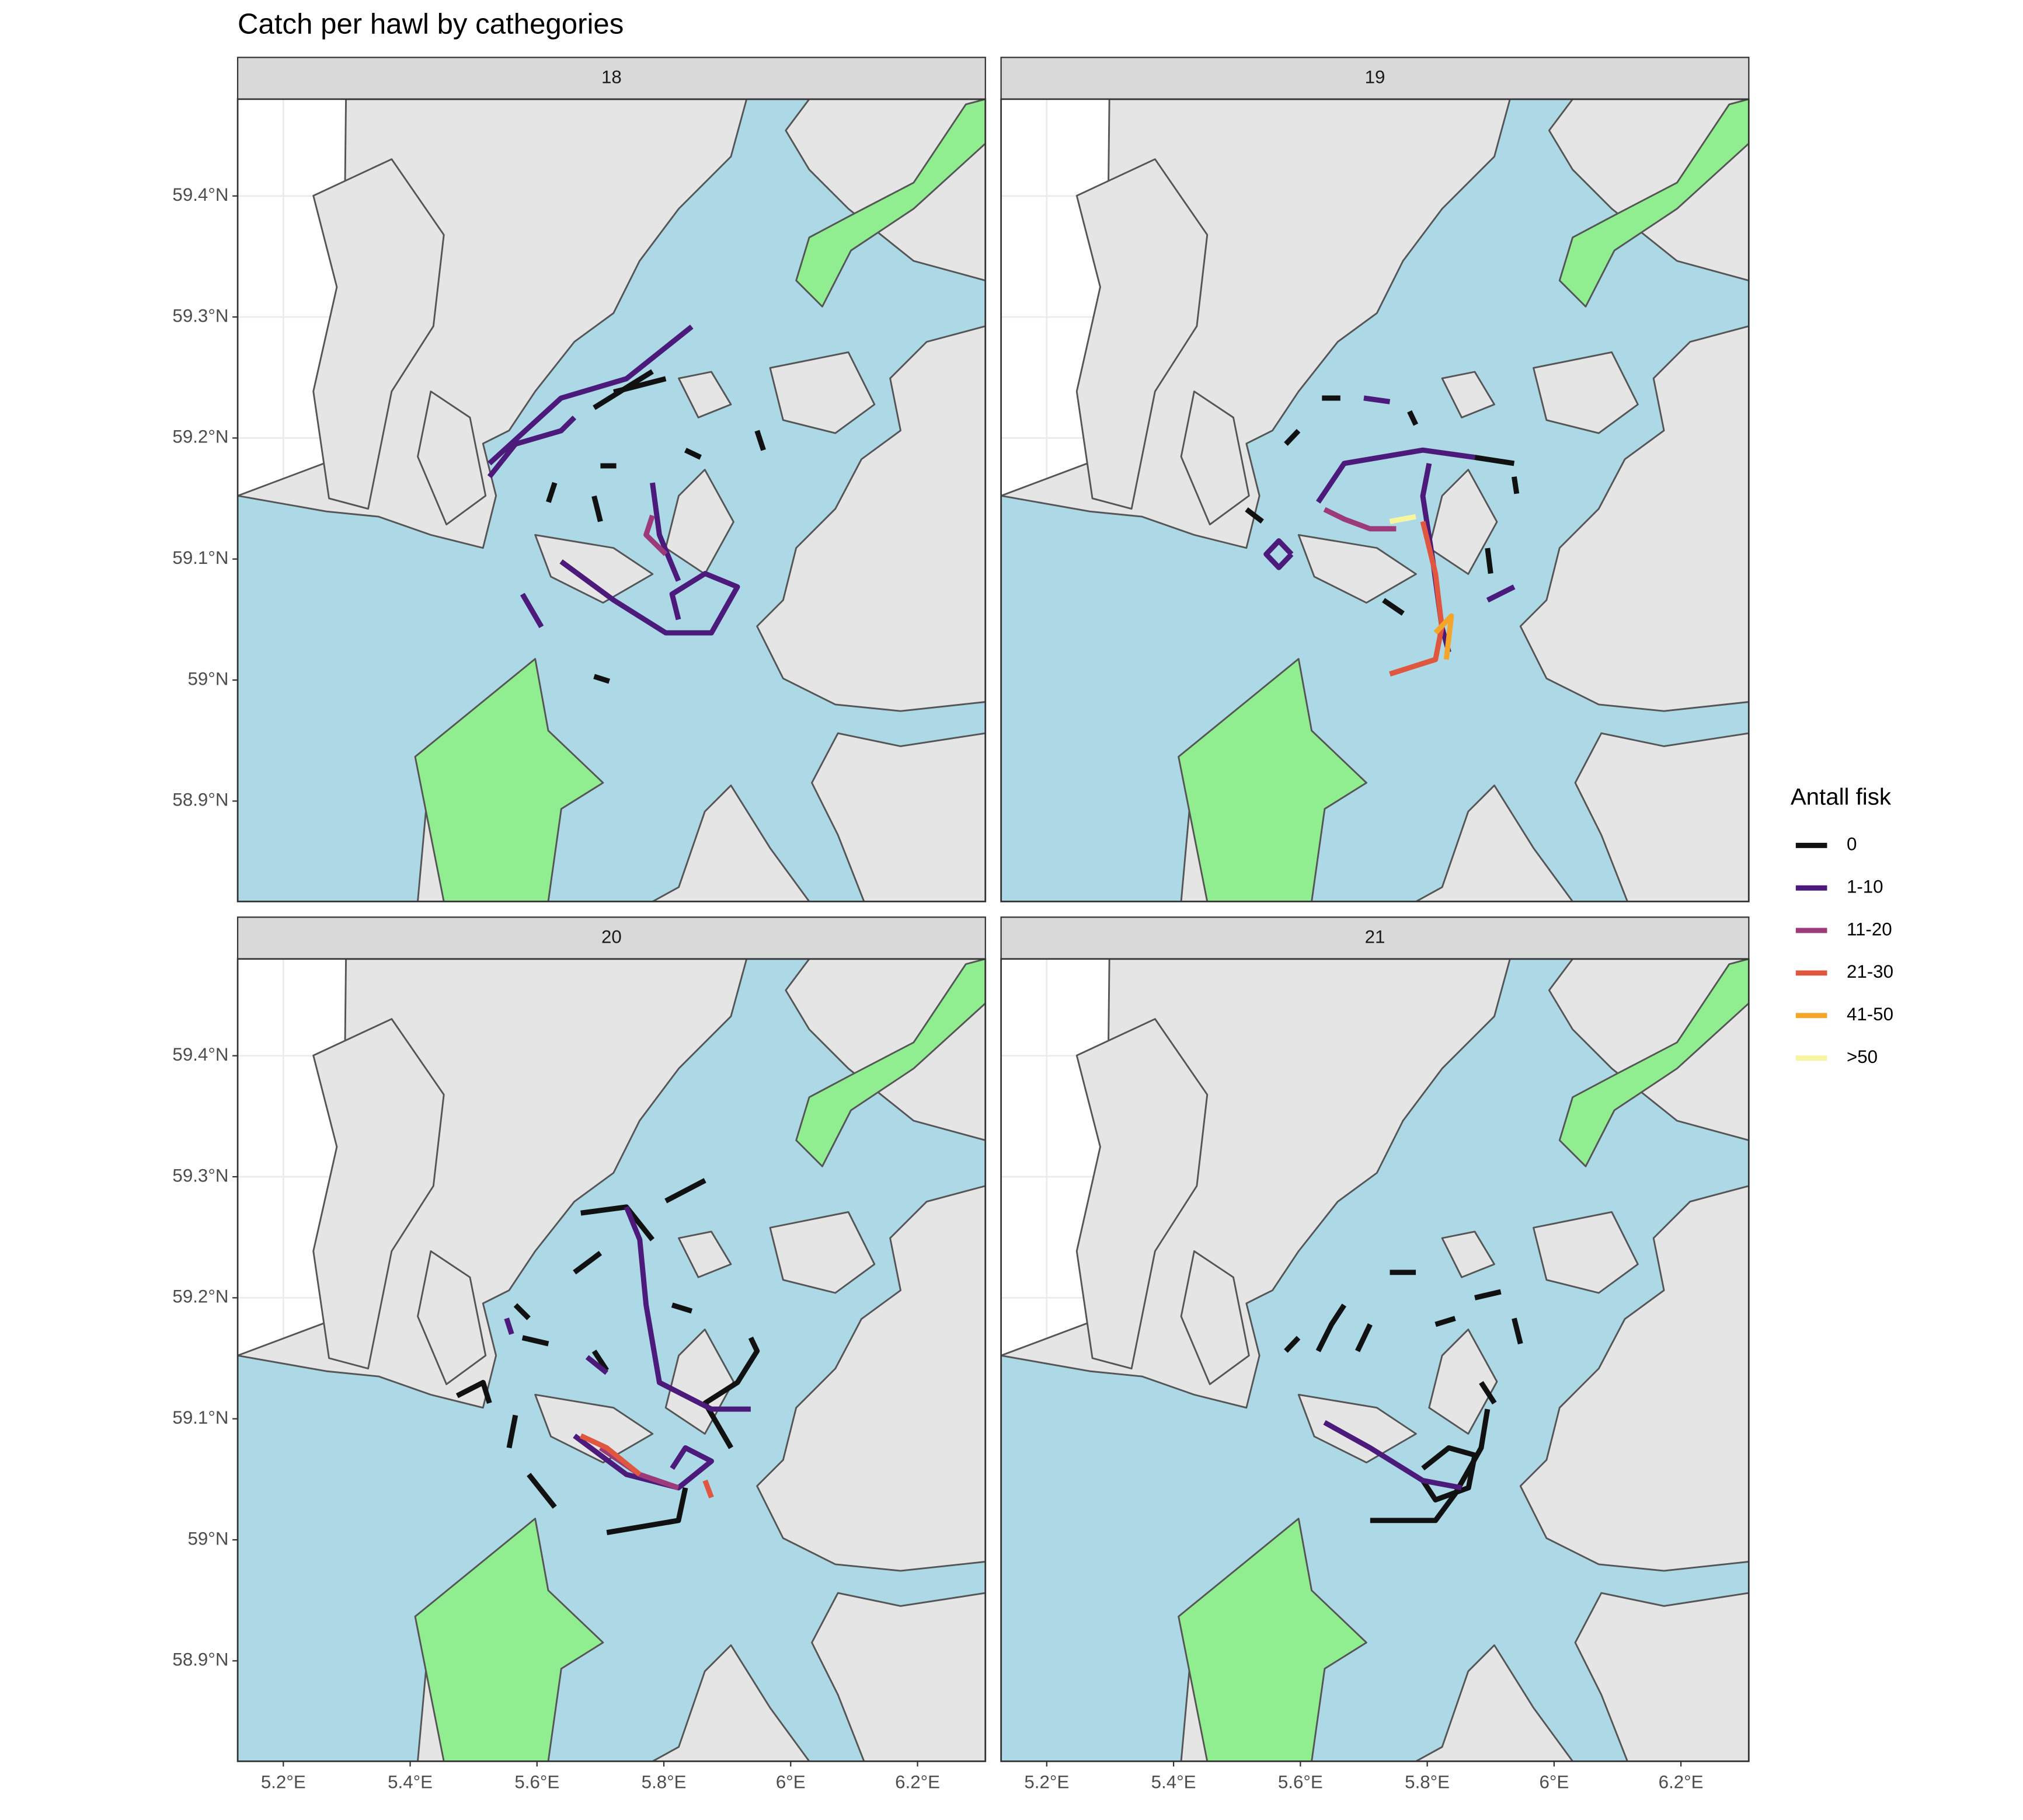 This screenshot has width=2023, height=1820. What do you see at coordinates (431, 24) in the screenshot?
I see `chart-title: Catch per hawl by cathegories` at bounding box center [431, 24].